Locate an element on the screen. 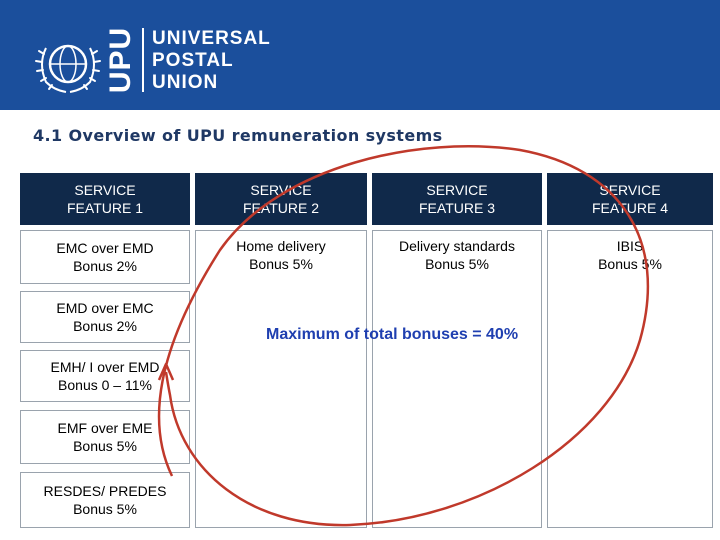 The height and width of the screenshot is (540, 720). feature3-column: Delivery standards Bonus 5% is located at coordinates (457, 379).